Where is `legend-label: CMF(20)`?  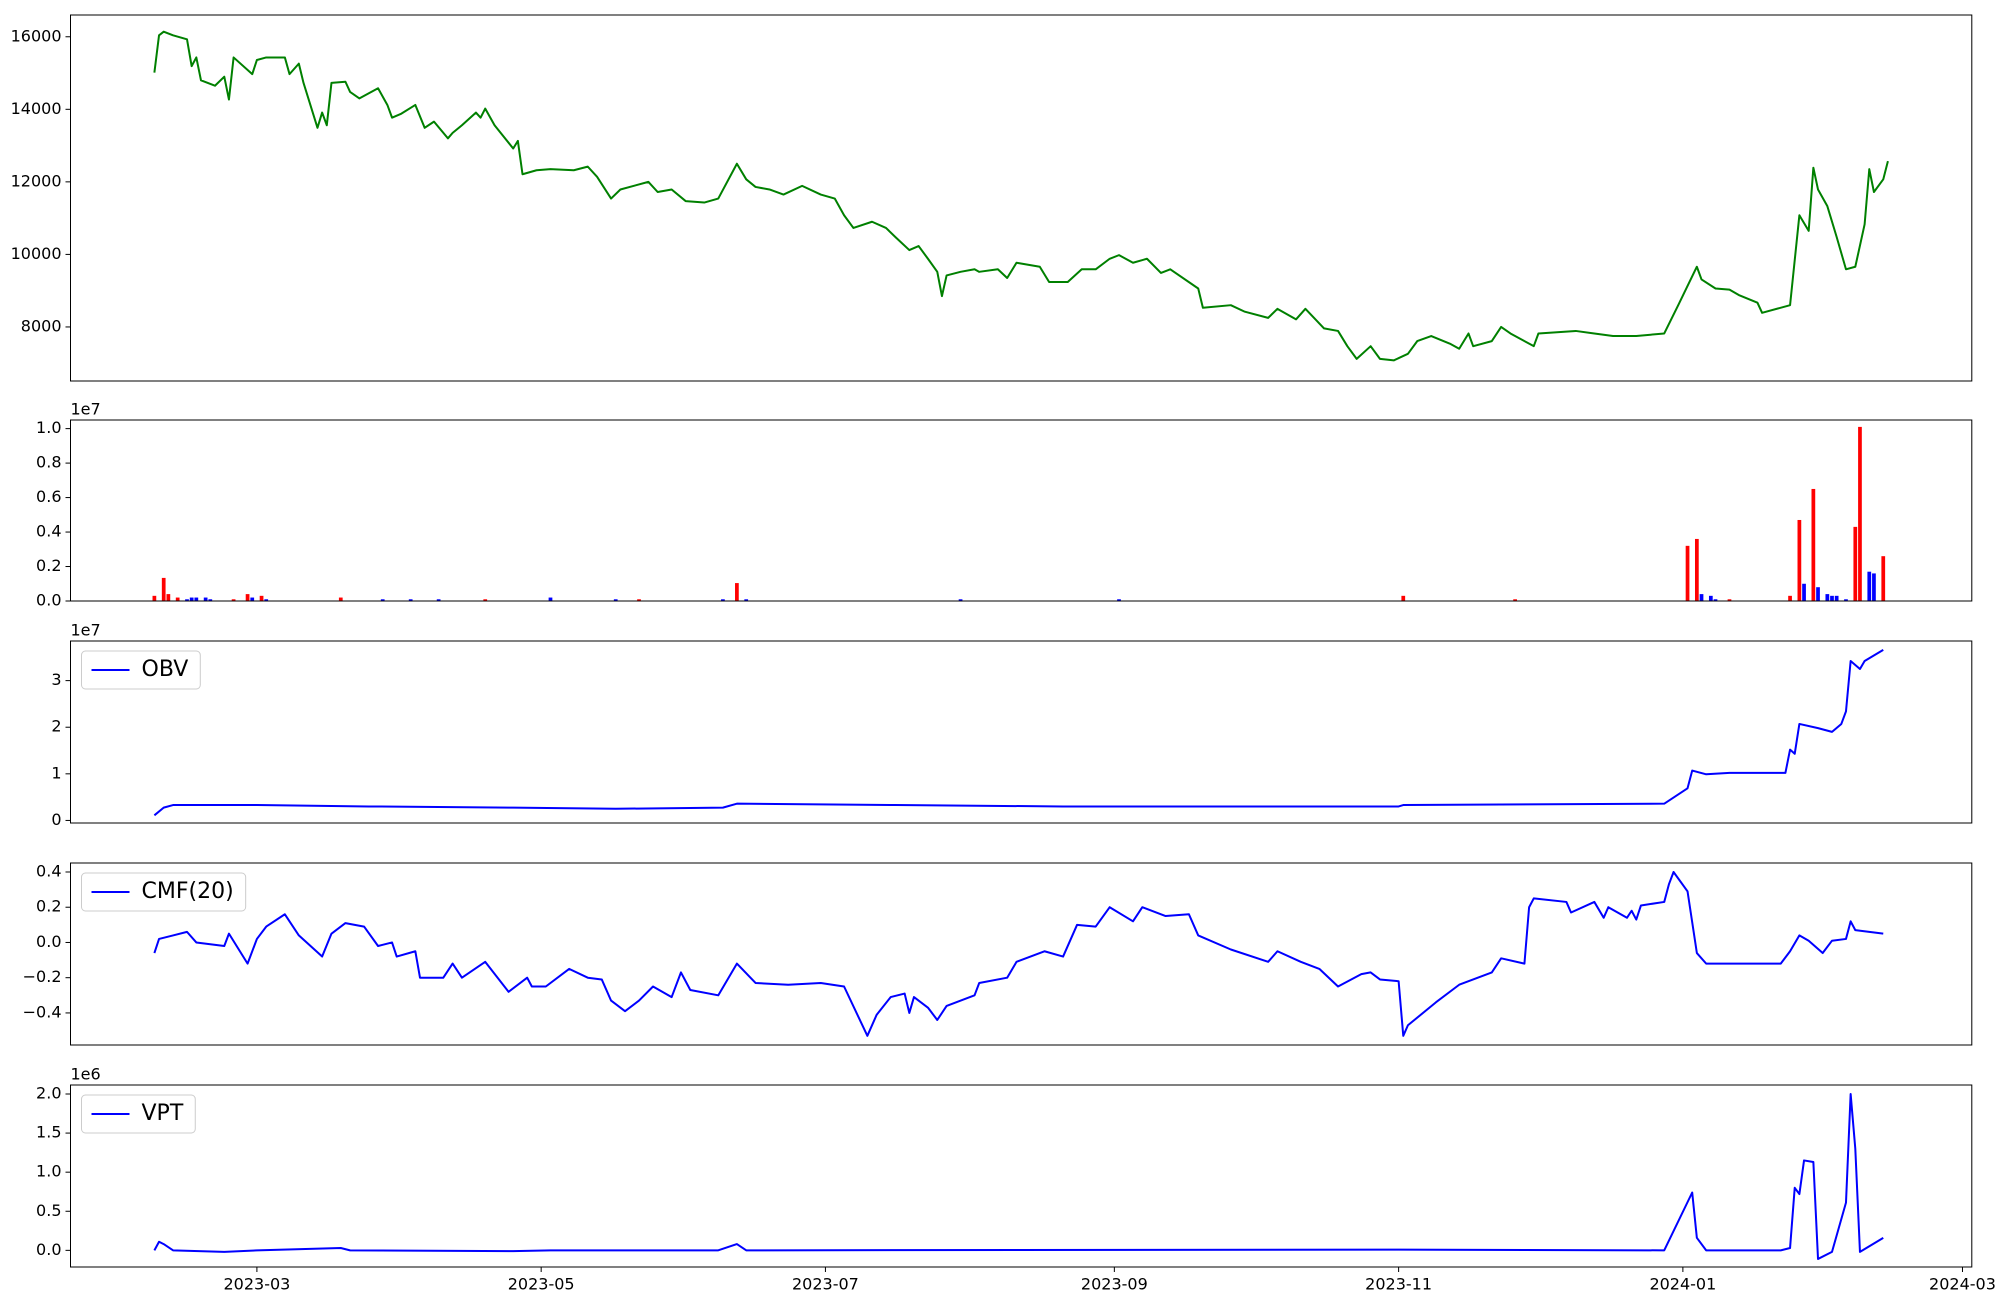 legend-label: CMF(20) is located at coordinates (188, 891).